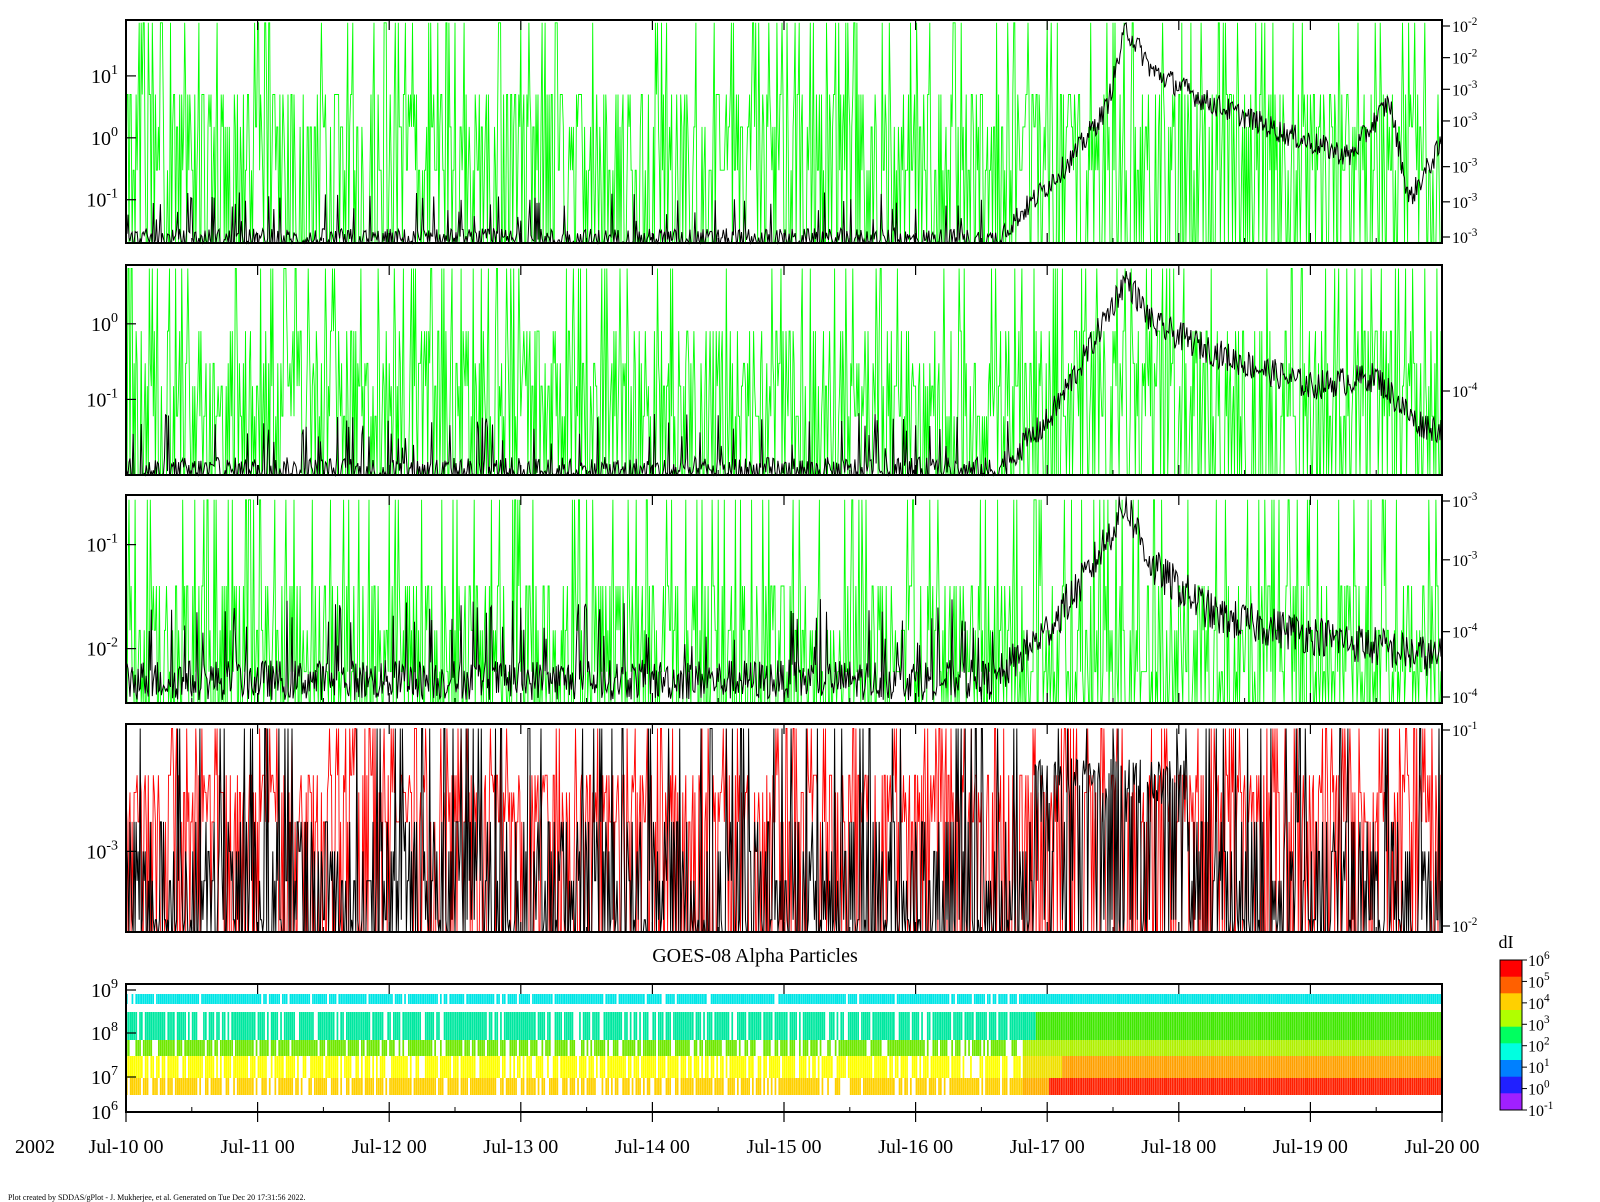 The height and width of the screenshot is (1202, 1600). I want to click on colorbar-label: dI, so click(1506, 942).